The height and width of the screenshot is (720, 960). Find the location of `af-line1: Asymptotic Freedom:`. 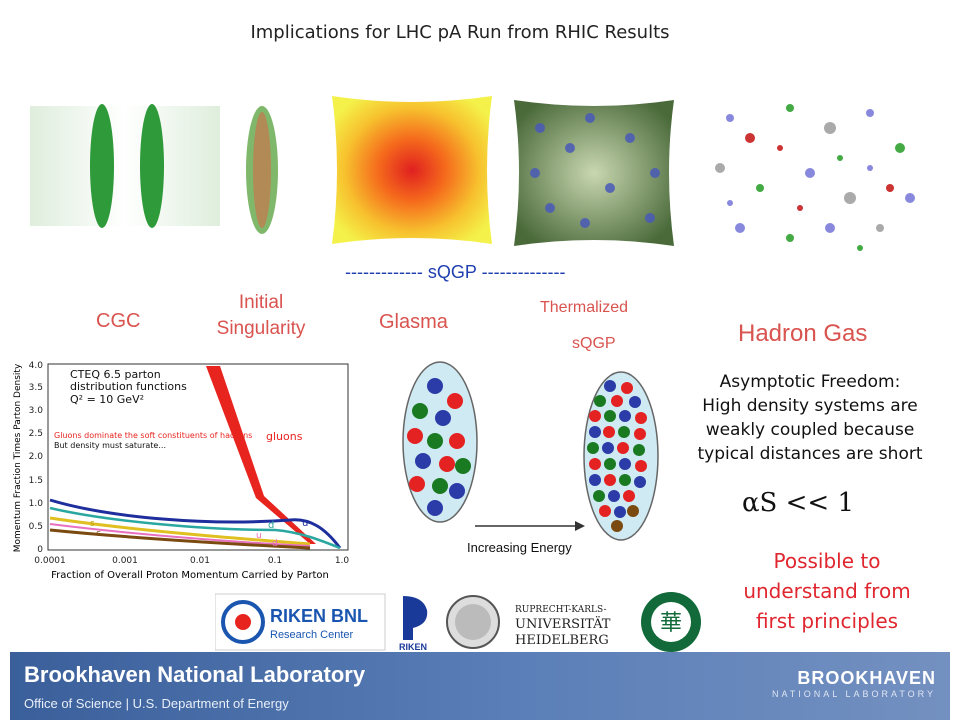

af-line1: Asymptotic Freedom: is located at coordinates (810, 382).